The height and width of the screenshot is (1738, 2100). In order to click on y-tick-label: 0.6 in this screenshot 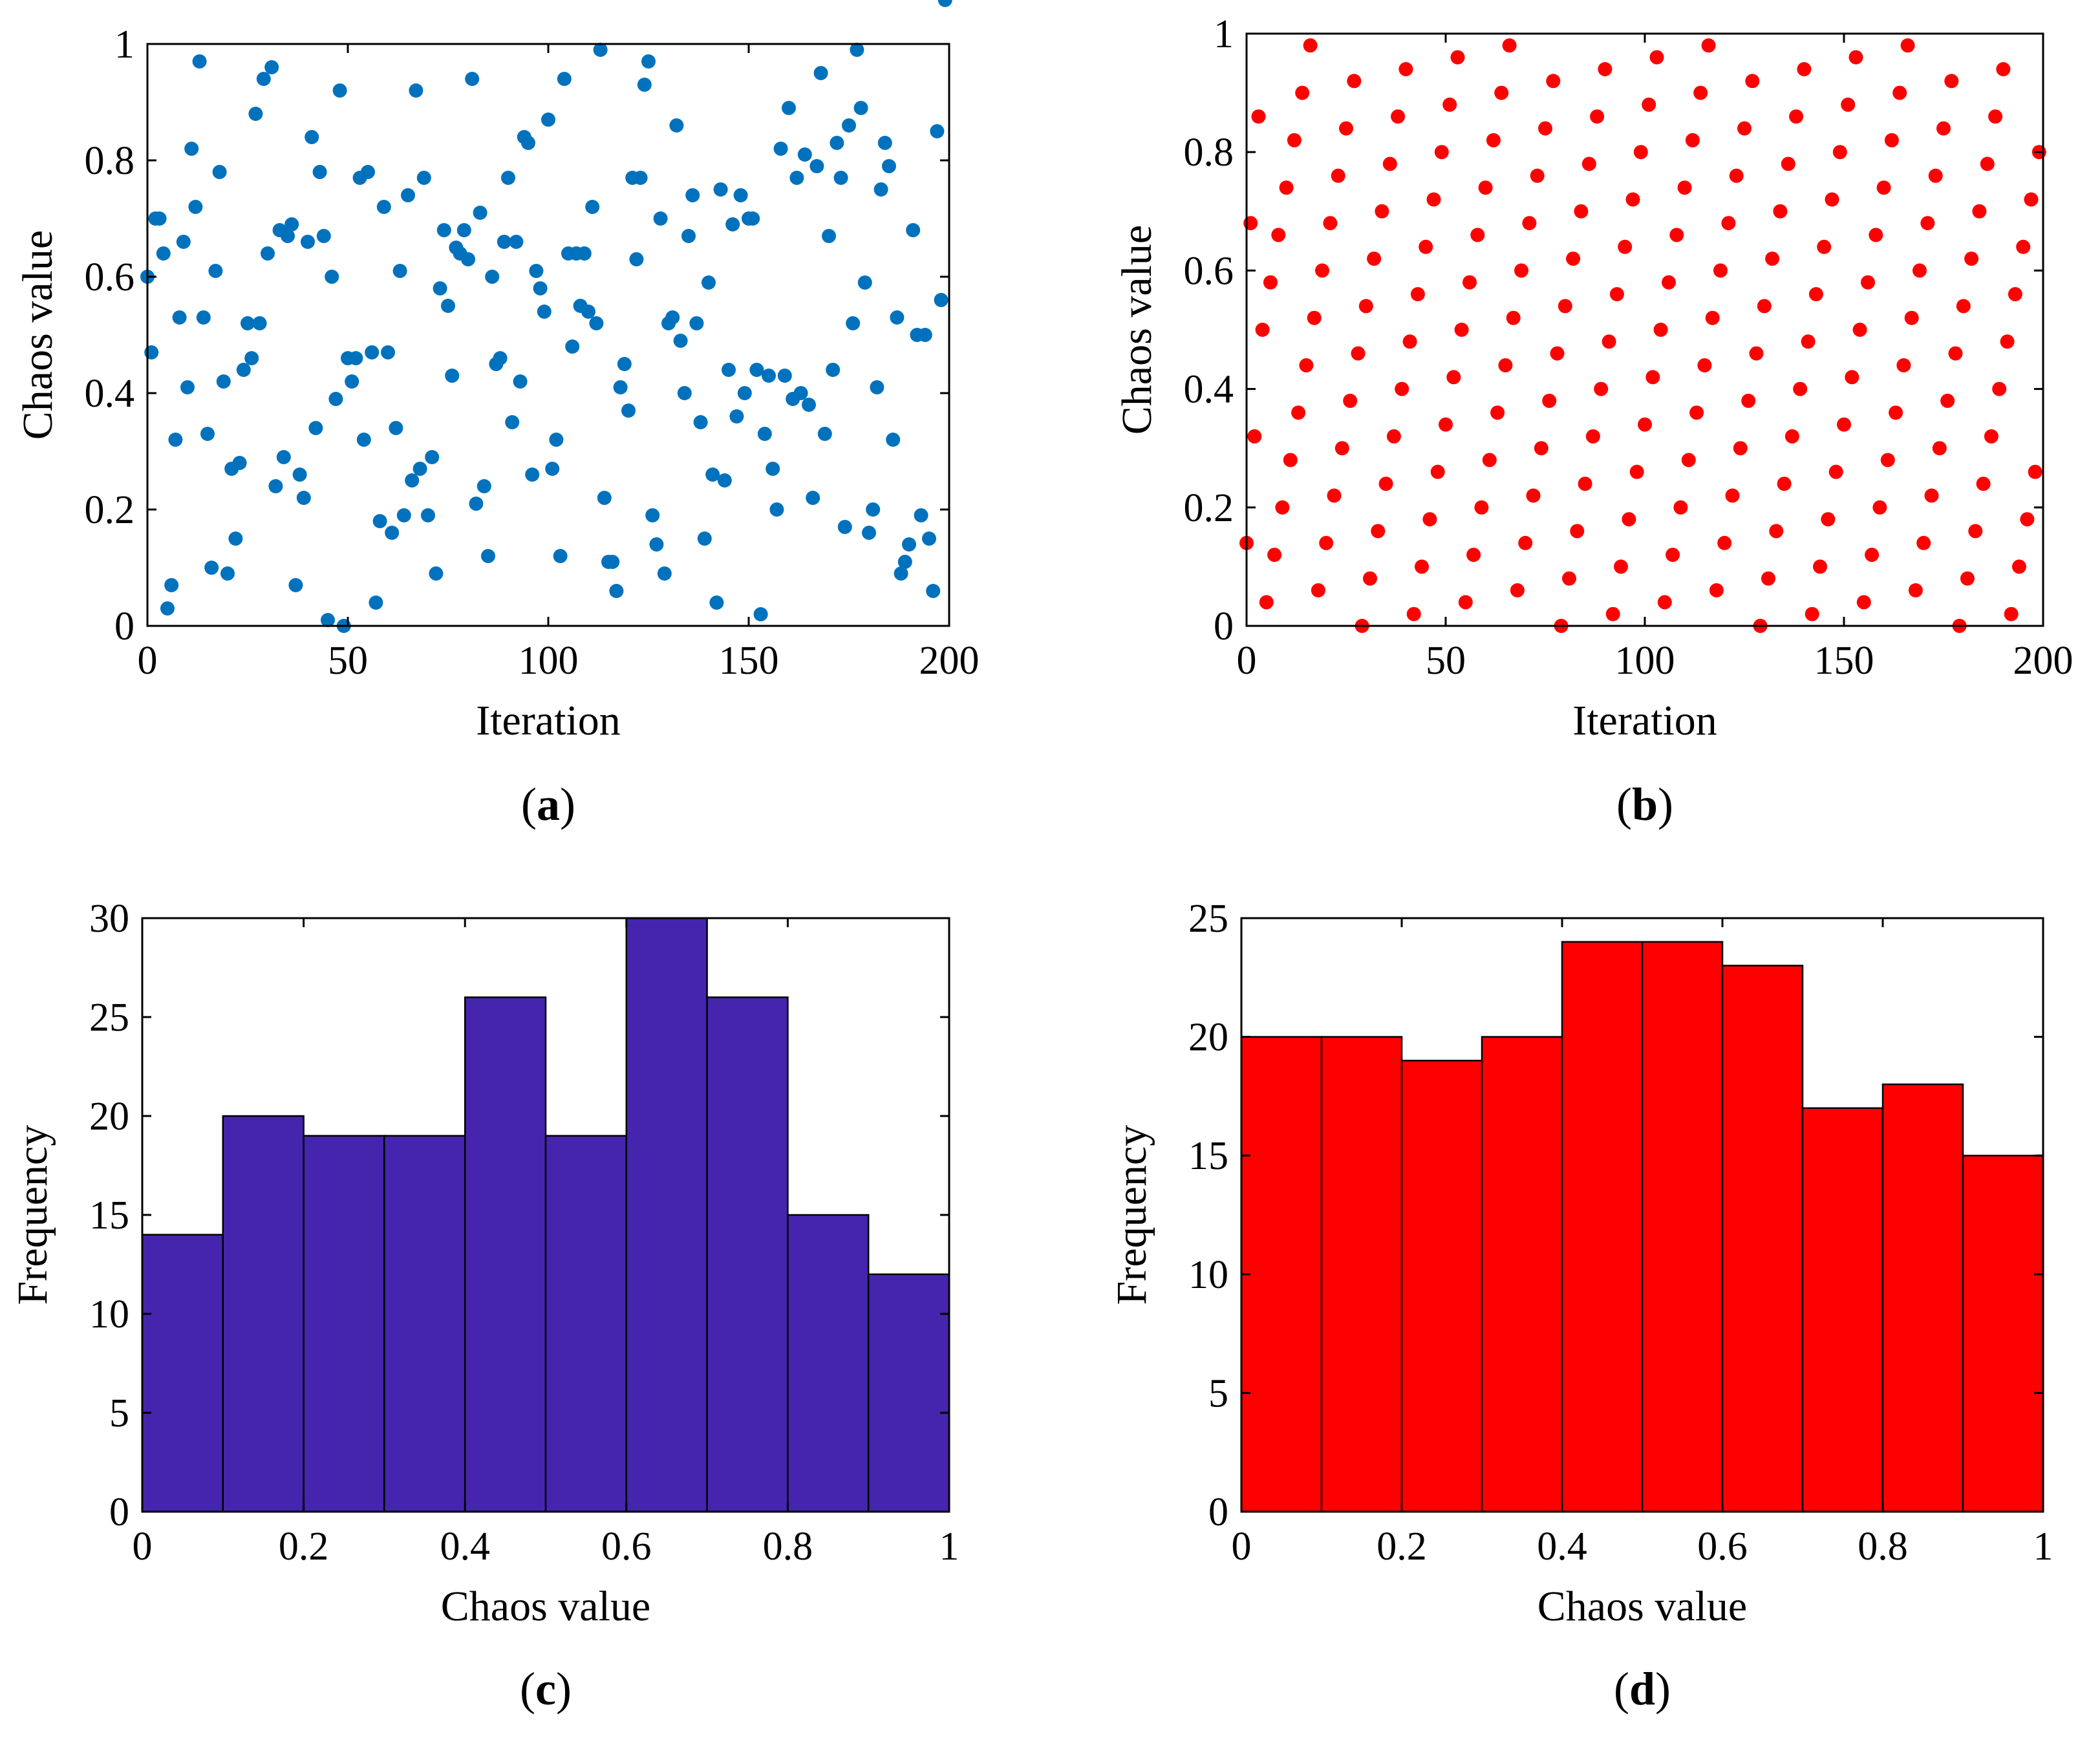, I will do `click(110, 277)`.